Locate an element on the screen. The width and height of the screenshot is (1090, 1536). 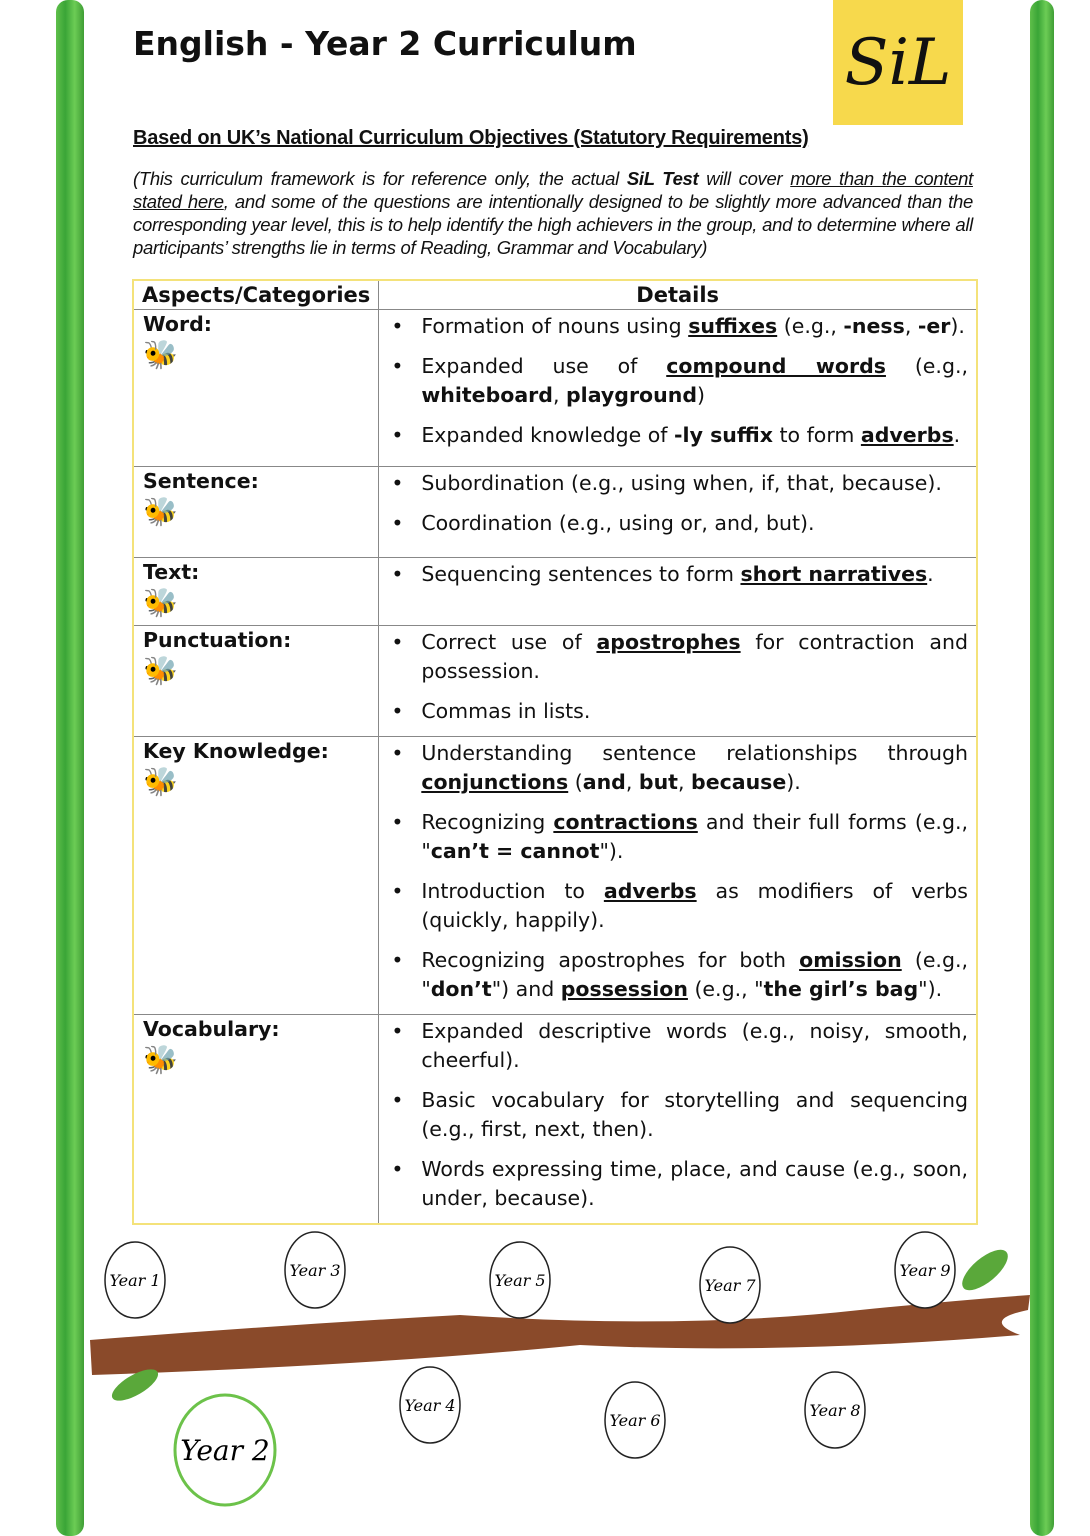
year-leaf: Year 4 is located at coordinates (430, 1405).